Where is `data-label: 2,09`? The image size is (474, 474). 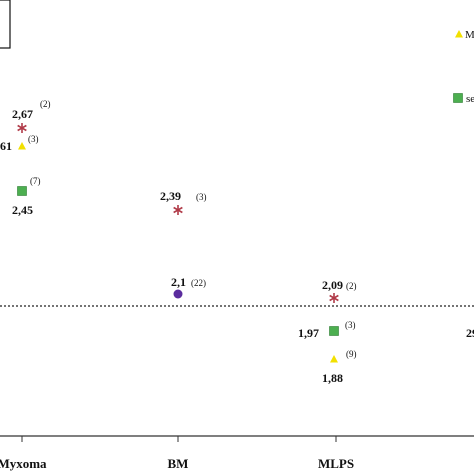 data-label: 2,09 is located at coordinates (332, 285).